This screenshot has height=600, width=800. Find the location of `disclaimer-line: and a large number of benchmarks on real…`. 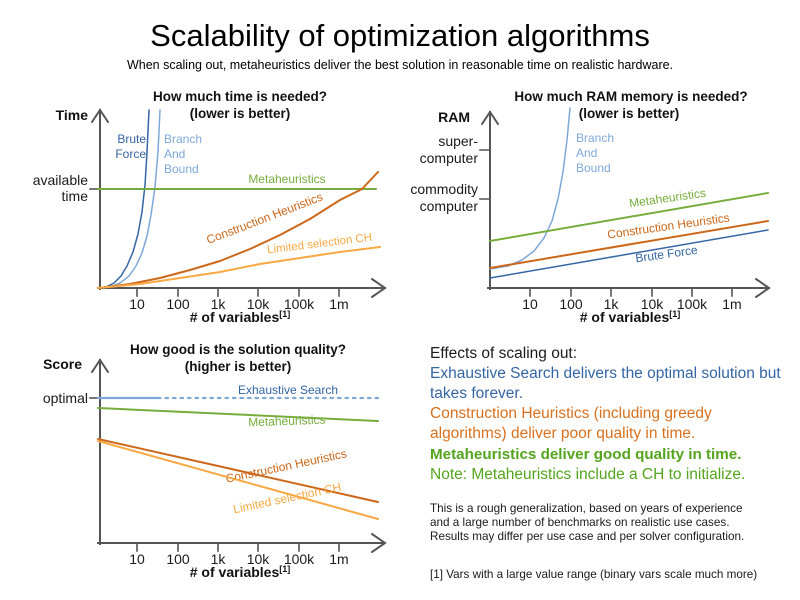

disclaimer-line: and a large number of benchmarks on real… is located at coordinates (580, 522).